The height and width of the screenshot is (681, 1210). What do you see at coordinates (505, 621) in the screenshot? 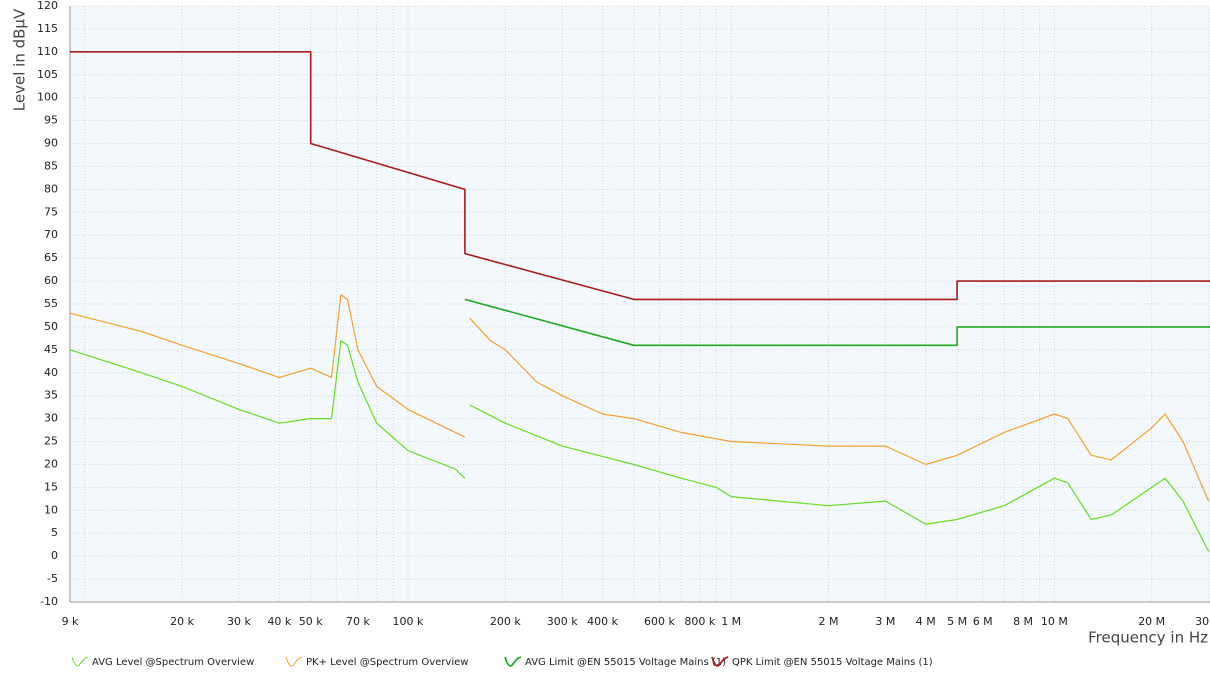
I see `x-tick-label: 200 k` at bounding box center [505, 621].